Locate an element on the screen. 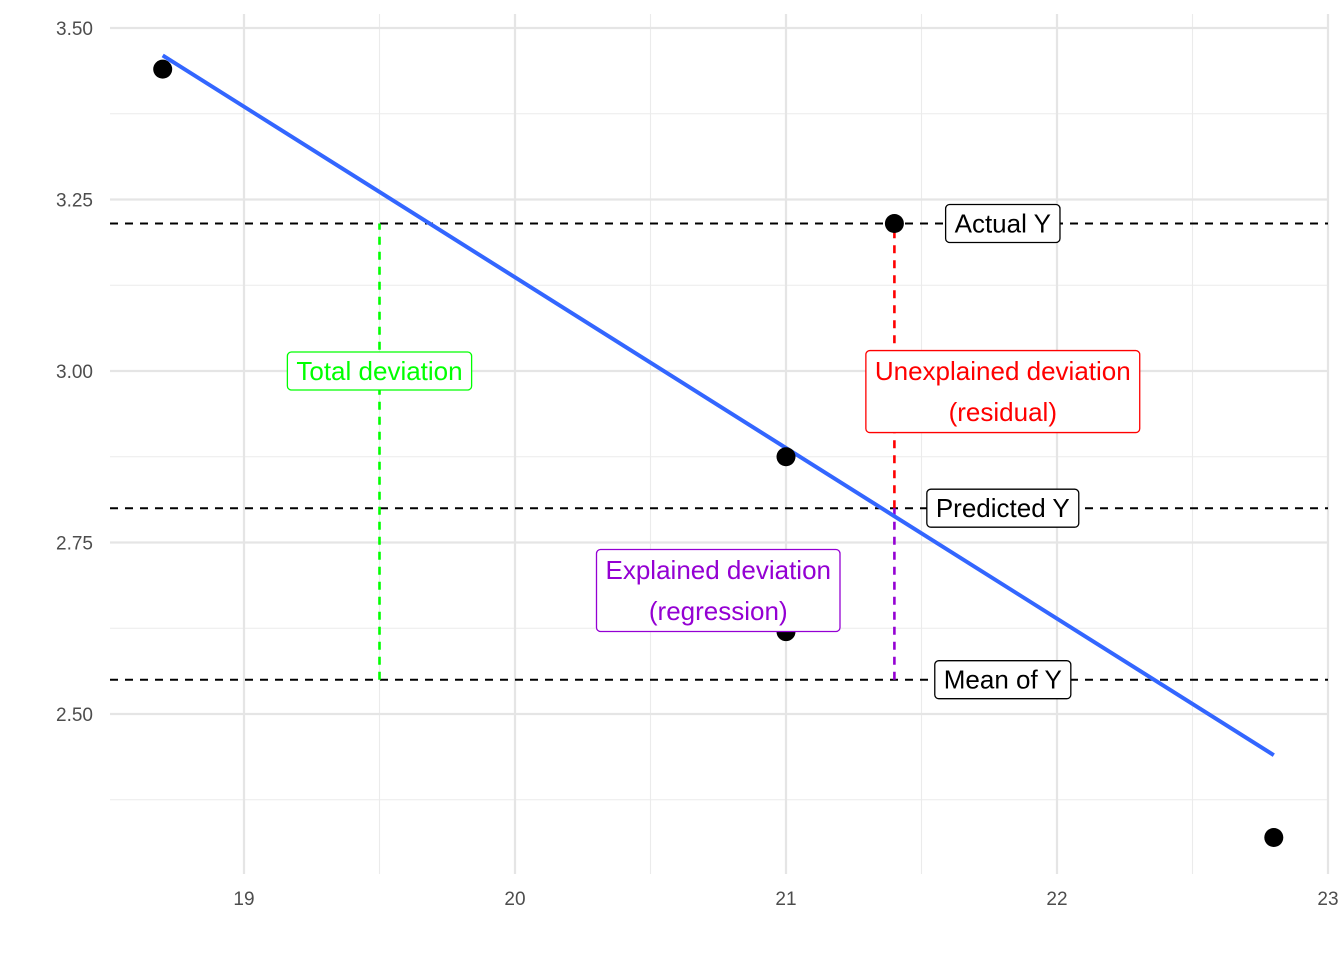 This screenshot has width=1344, height=960. total-deviation-label: Total deviation is located at coordinates (379, 371).